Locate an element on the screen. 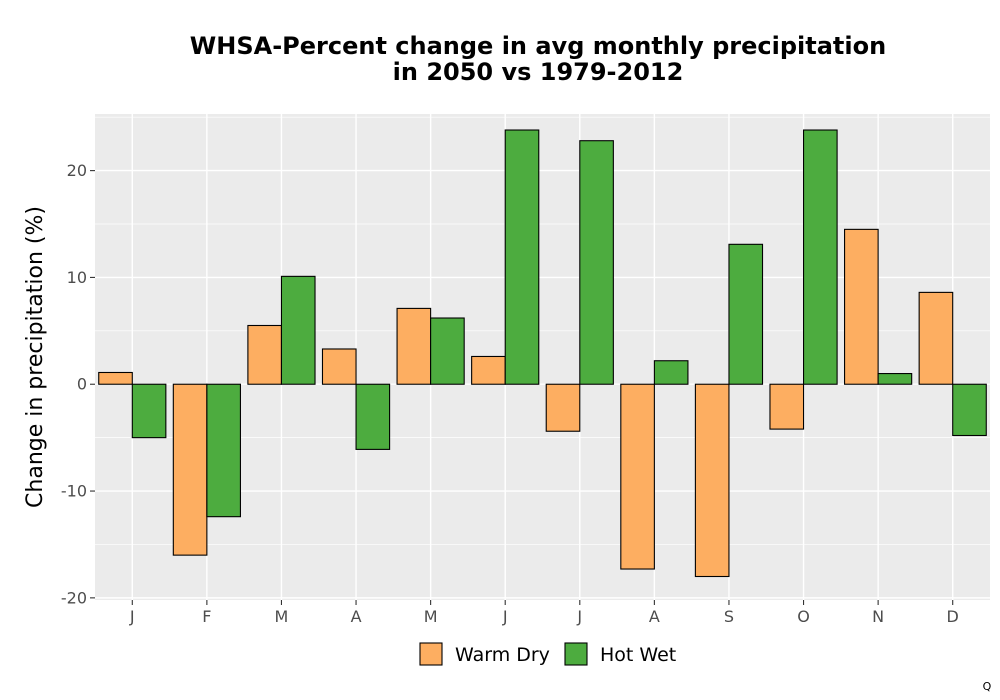 This screenshot has width=1000, height=700. y-tick-label: 10 is located at coordinates (77, 277).